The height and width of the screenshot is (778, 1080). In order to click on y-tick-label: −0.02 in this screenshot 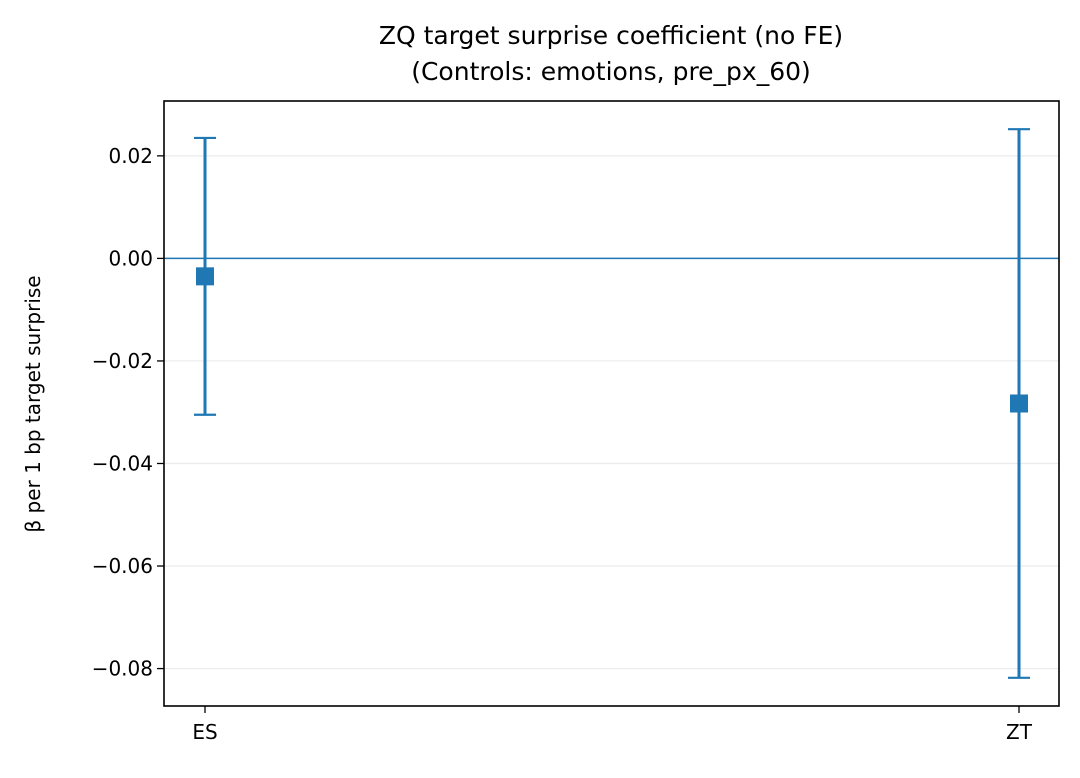, I will do `click(122, 361)`.